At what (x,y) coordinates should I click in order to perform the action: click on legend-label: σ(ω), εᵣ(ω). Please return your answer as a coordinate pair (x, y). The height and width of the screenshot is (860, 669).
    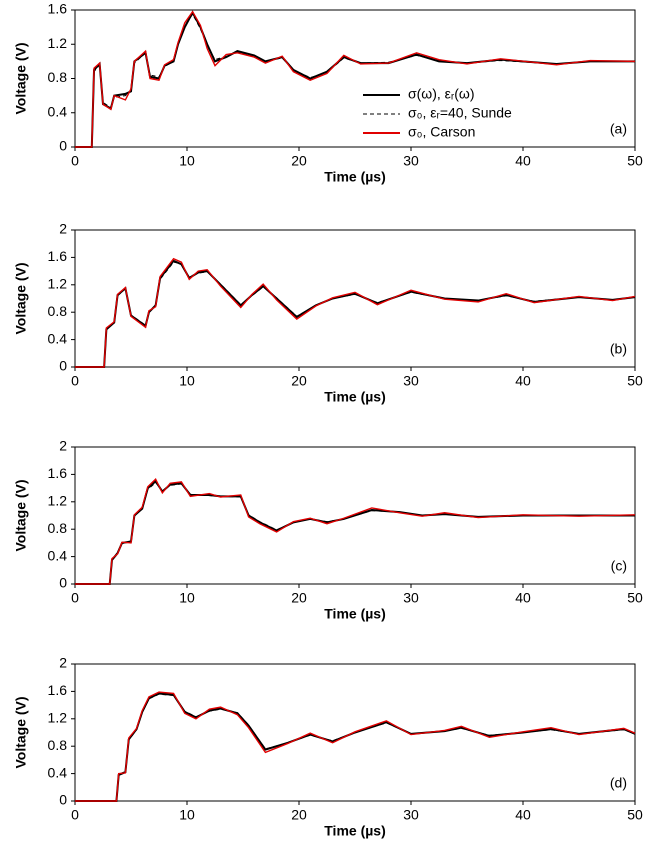
    Looking at the image, I should click on (441, 94).